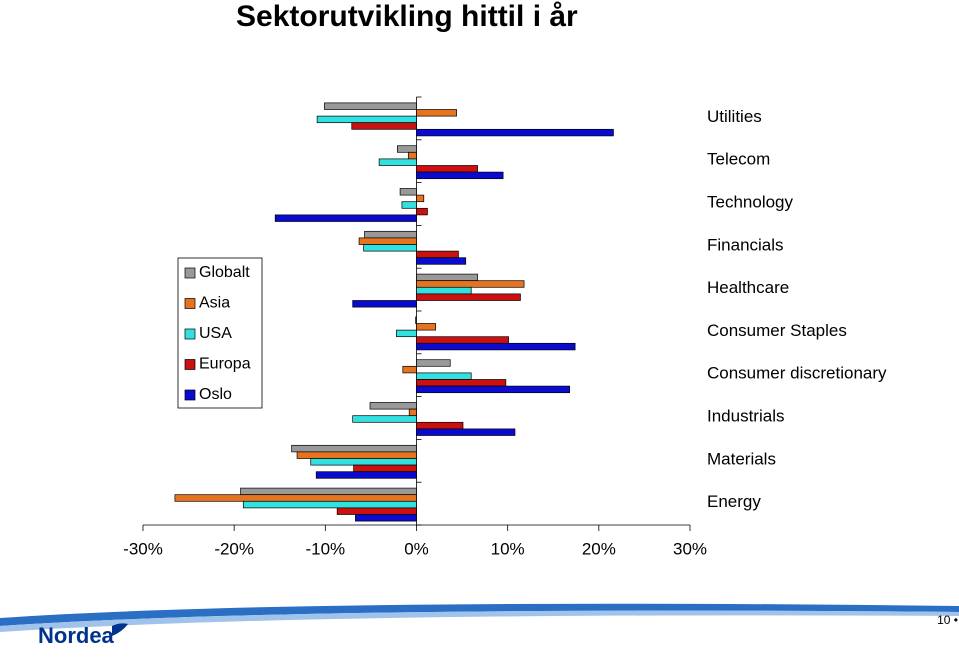  Describe the element at coordinates (748, 287) in the screenshot. I see `category-label: Healthcare` at that location.